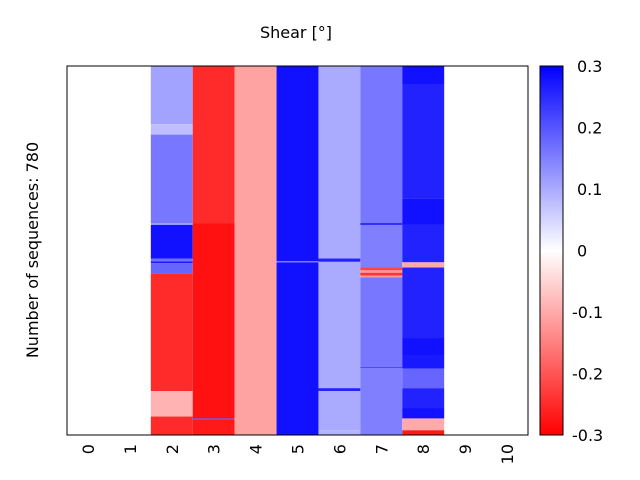 Image resolution: width=640 pixels, height=480 pixels. Describe the element at coordinates (339, 432) in the screenshot. I see `heatmap-cell-col6-seg5` at that location.